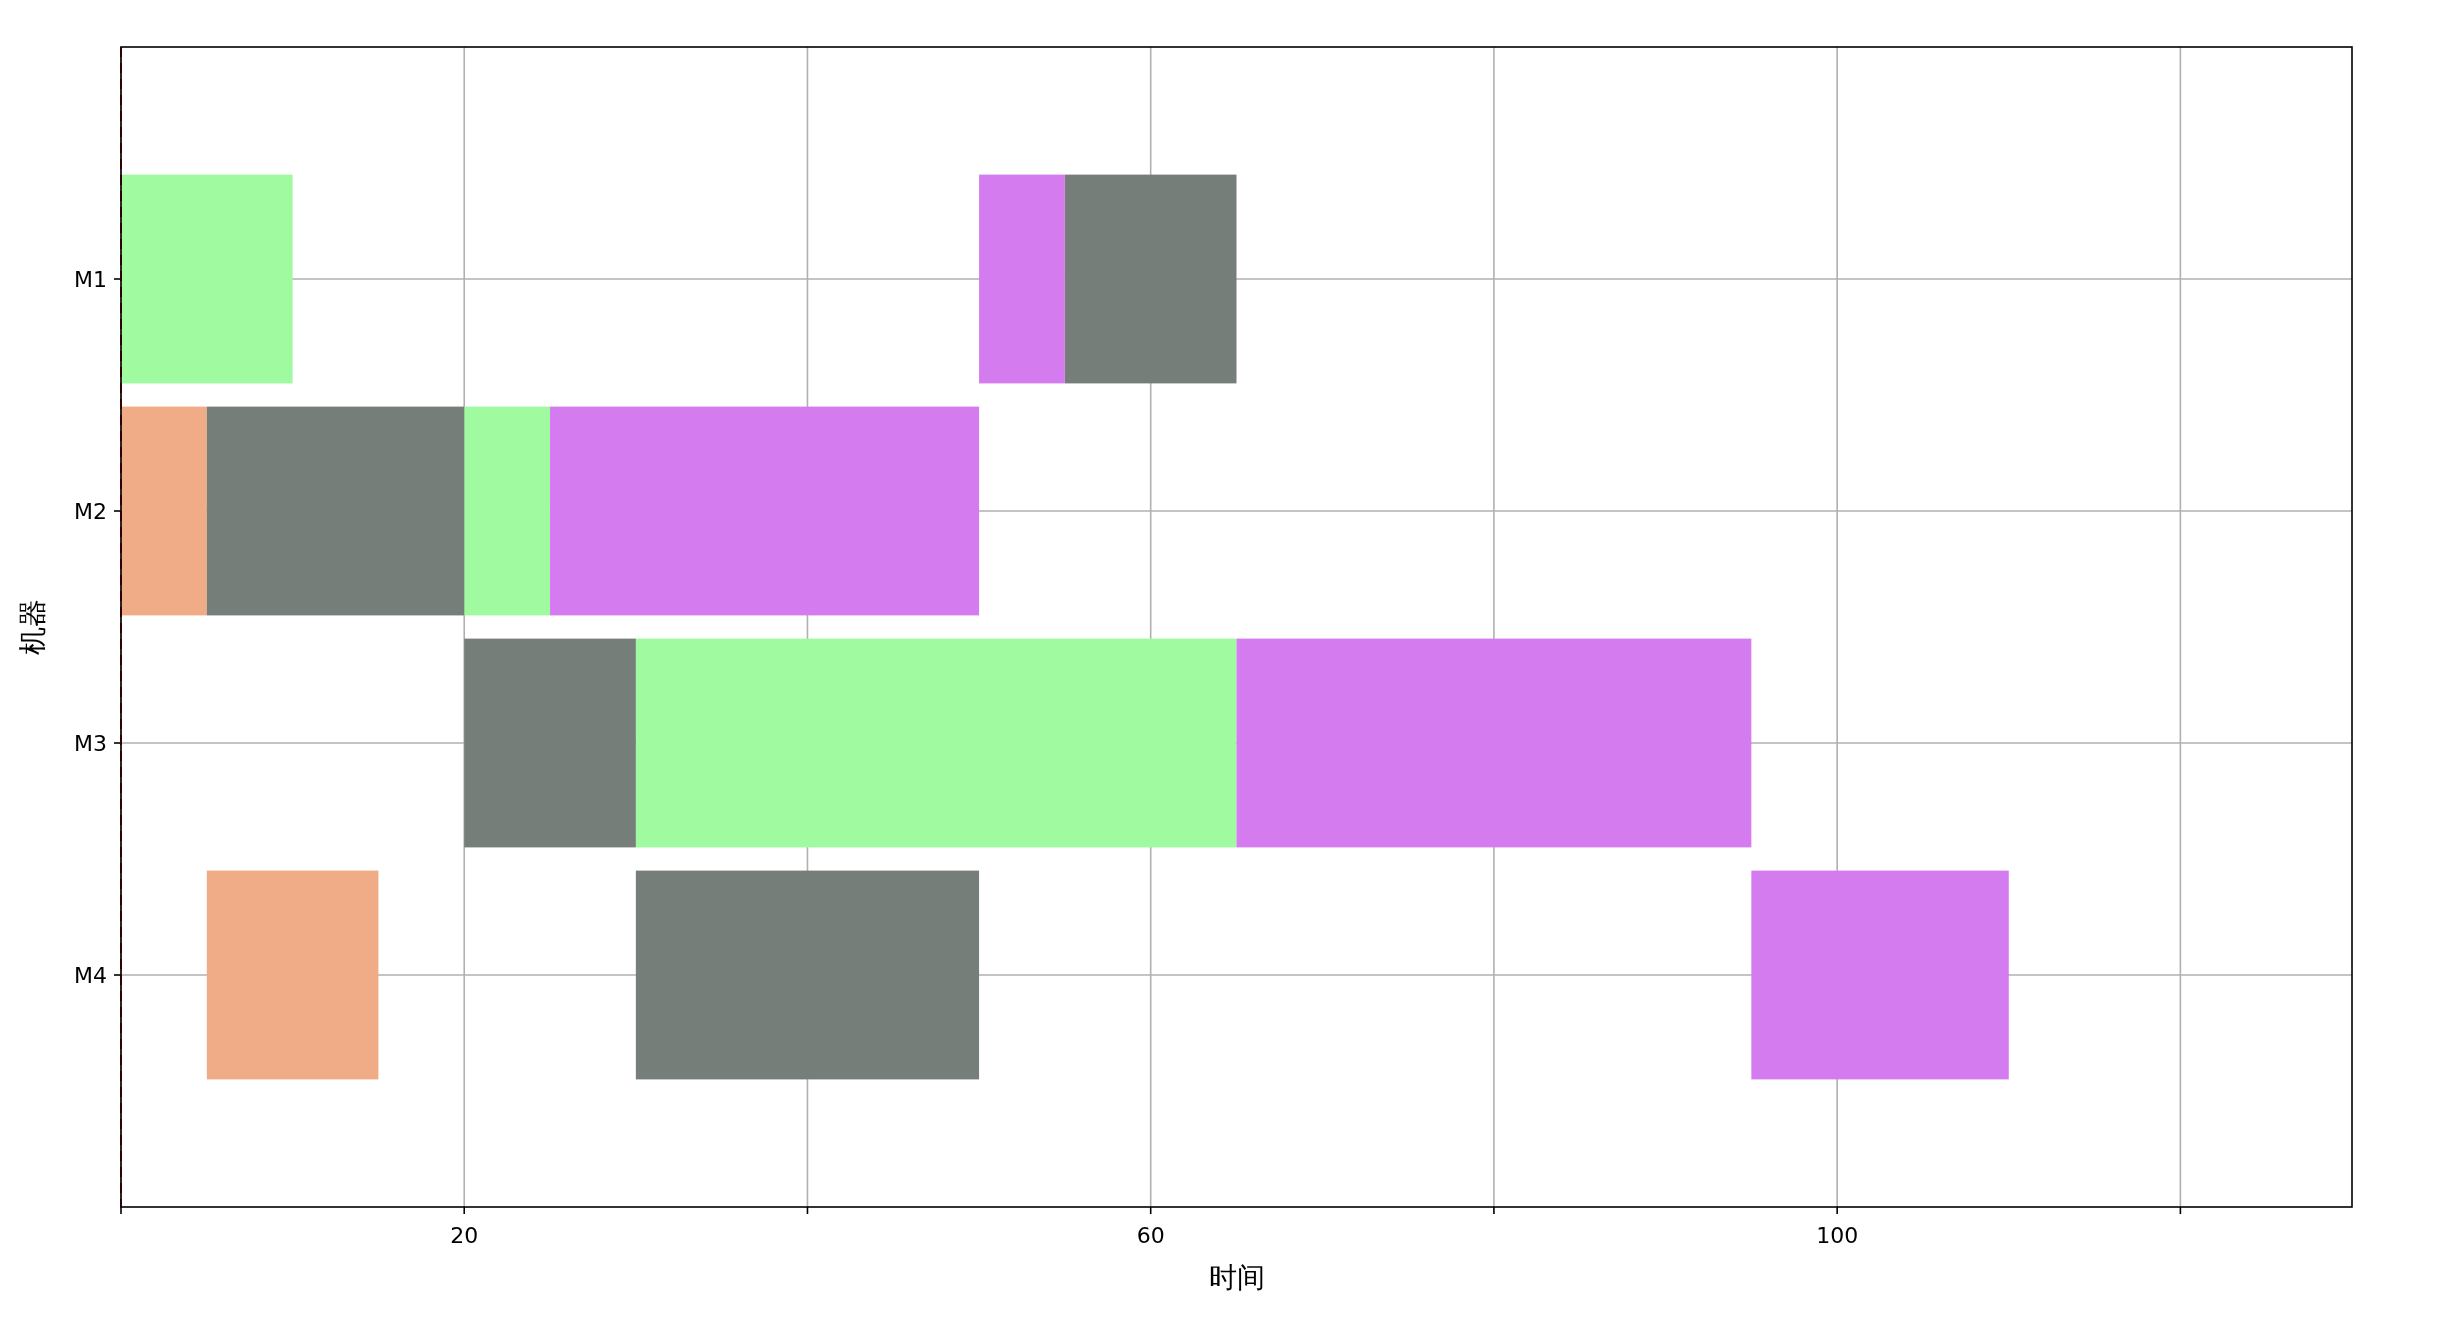 The image size is (2458, 1320). What do you see at coordinates (32, 627) in the screenshot?
I see `y-axis-title: 机器` at bounding box center [32, 627].